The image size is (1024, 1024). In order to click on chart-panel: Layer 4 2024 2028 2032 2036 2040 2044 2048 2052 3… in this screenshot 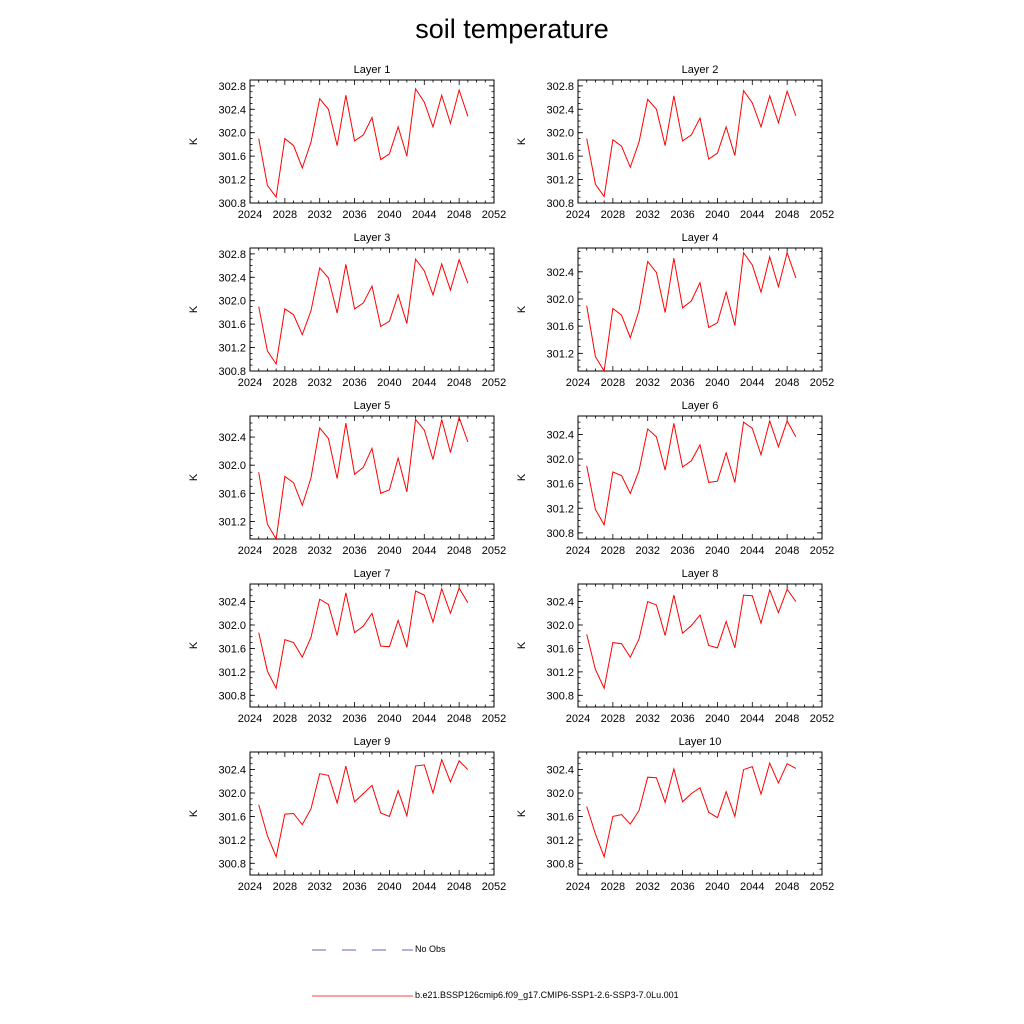, I will do `click(675, 310)`.